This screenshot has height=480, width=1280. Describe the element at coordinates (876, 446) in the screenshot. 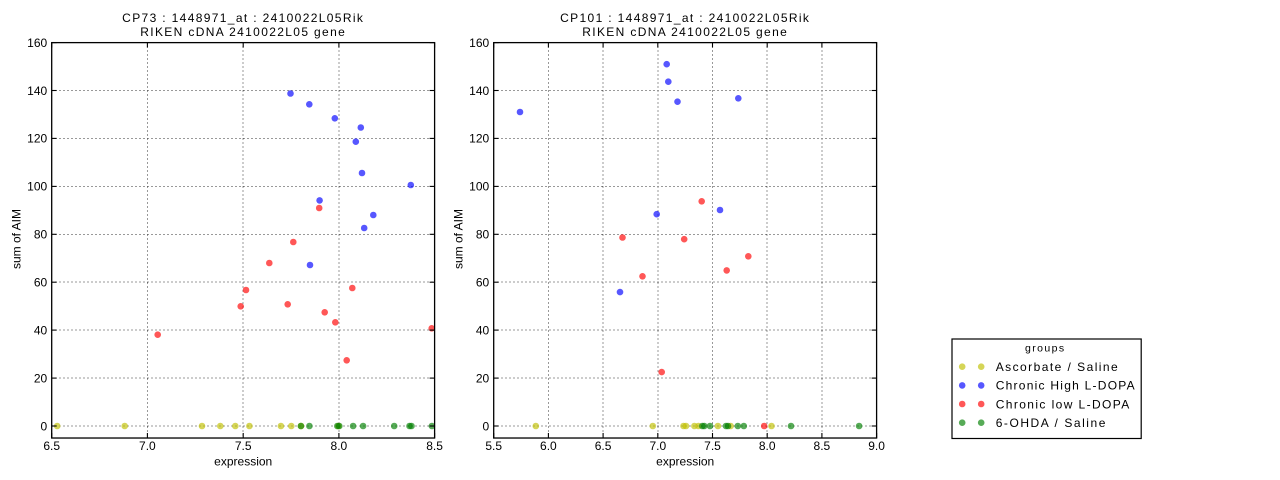

I see `svg-text: 9.0` at that location.